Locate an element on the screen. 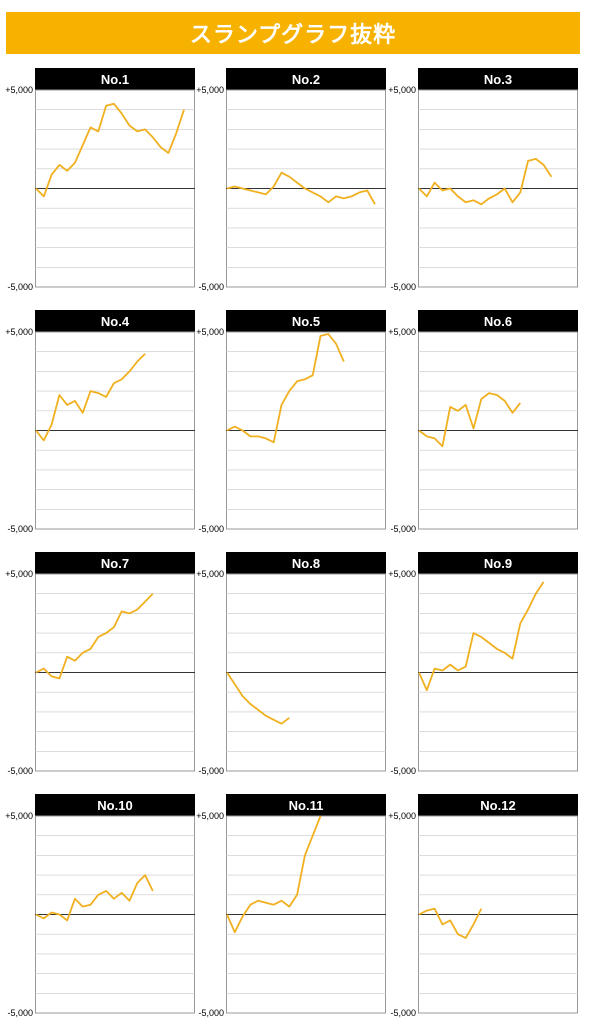 This screenshot has width=600, height=1036. slump-chart-1: No.1 +5,000 -5,000 is located at coordinates (101, 180).